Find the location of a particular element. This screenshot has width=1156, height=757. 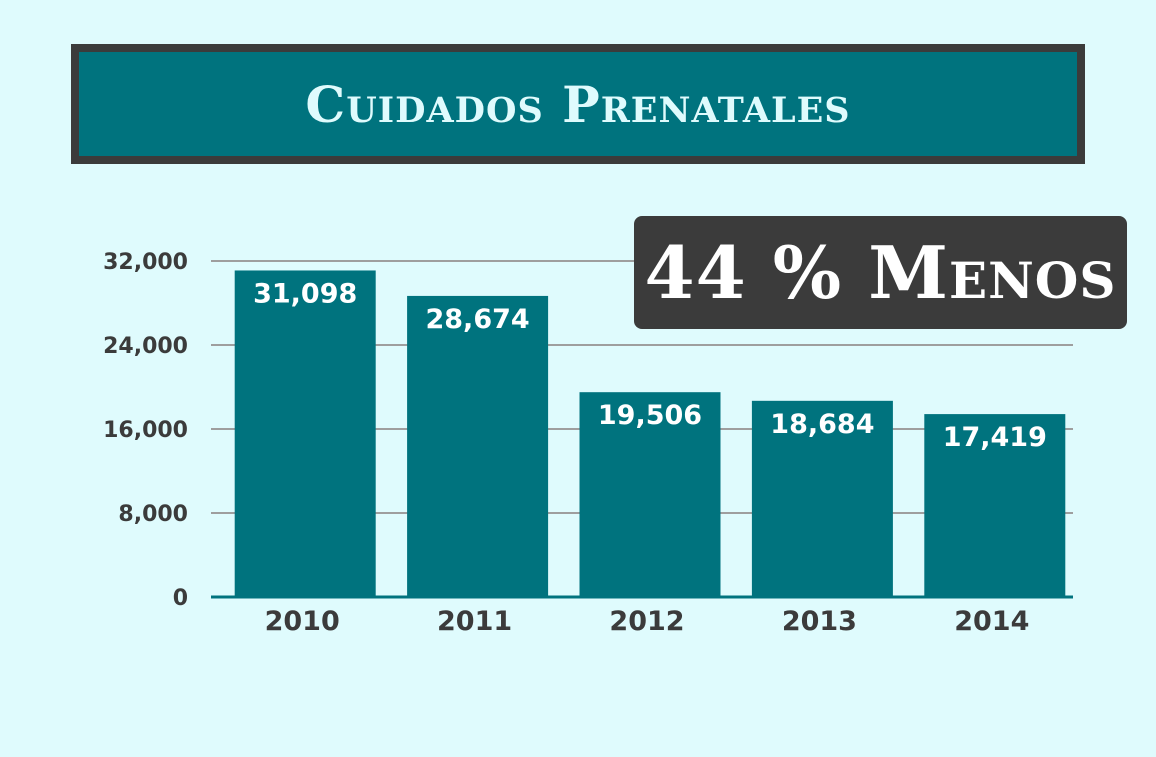

x-tick-label: 2014 is located at coordinates (991, 621).